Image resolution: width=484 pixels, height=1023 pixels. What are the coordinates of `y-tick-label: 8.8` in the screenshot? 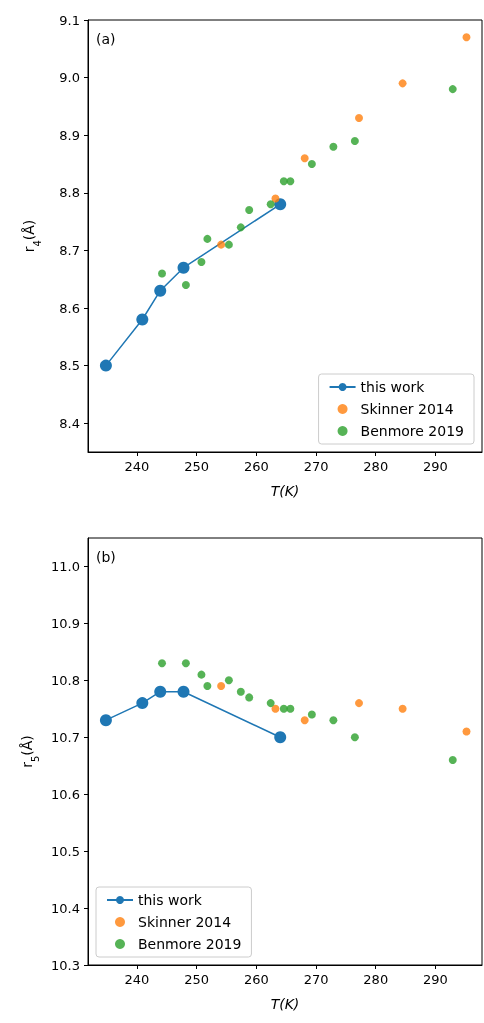 It's located at (69, 193).